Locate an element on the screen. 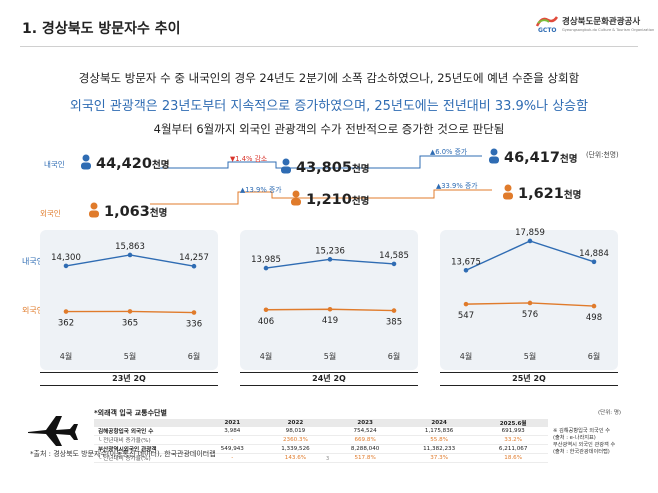  title-divider is located at coordinates (329, 46).